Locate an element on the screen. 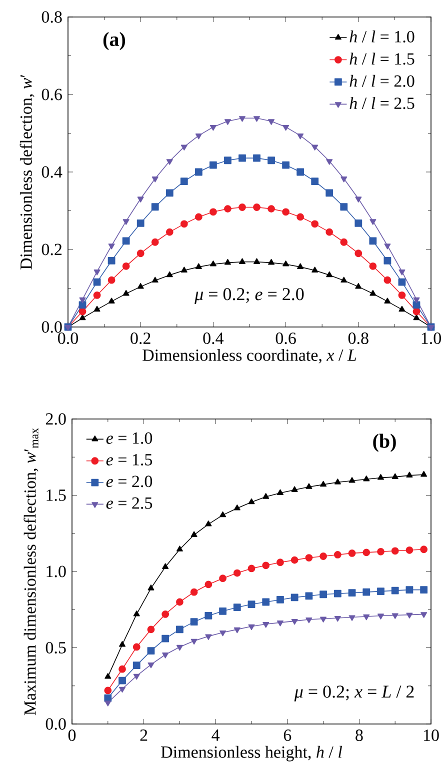 The height and width of the screenshot is (768, 442). y-tick-label: 0.0 is located at coordinates (52, 327).